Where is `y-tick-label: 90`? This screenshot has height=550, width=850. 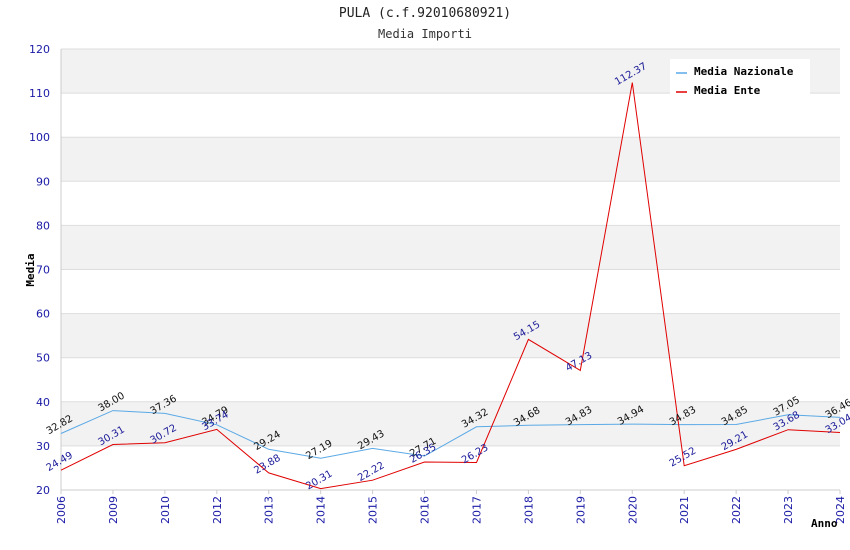 y-tick-label: 90 is located at coordinates (43, 181).